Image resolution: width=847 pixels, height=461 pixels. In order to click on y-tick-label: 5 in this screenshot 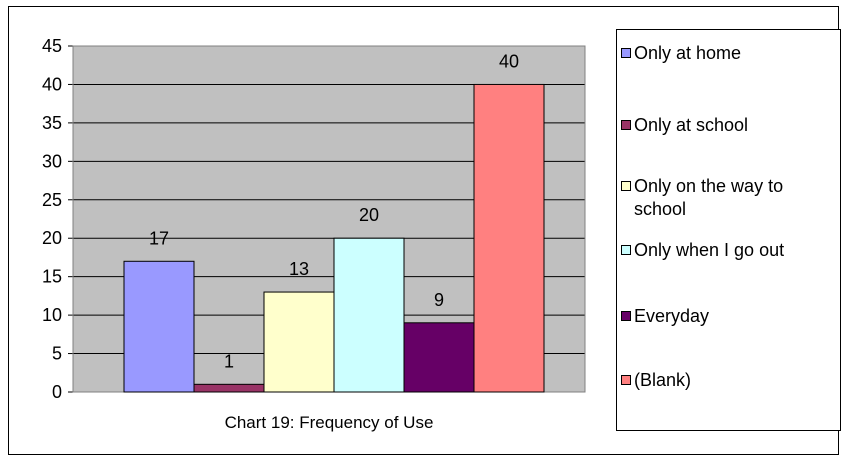, I will do `click(57, 354)`.